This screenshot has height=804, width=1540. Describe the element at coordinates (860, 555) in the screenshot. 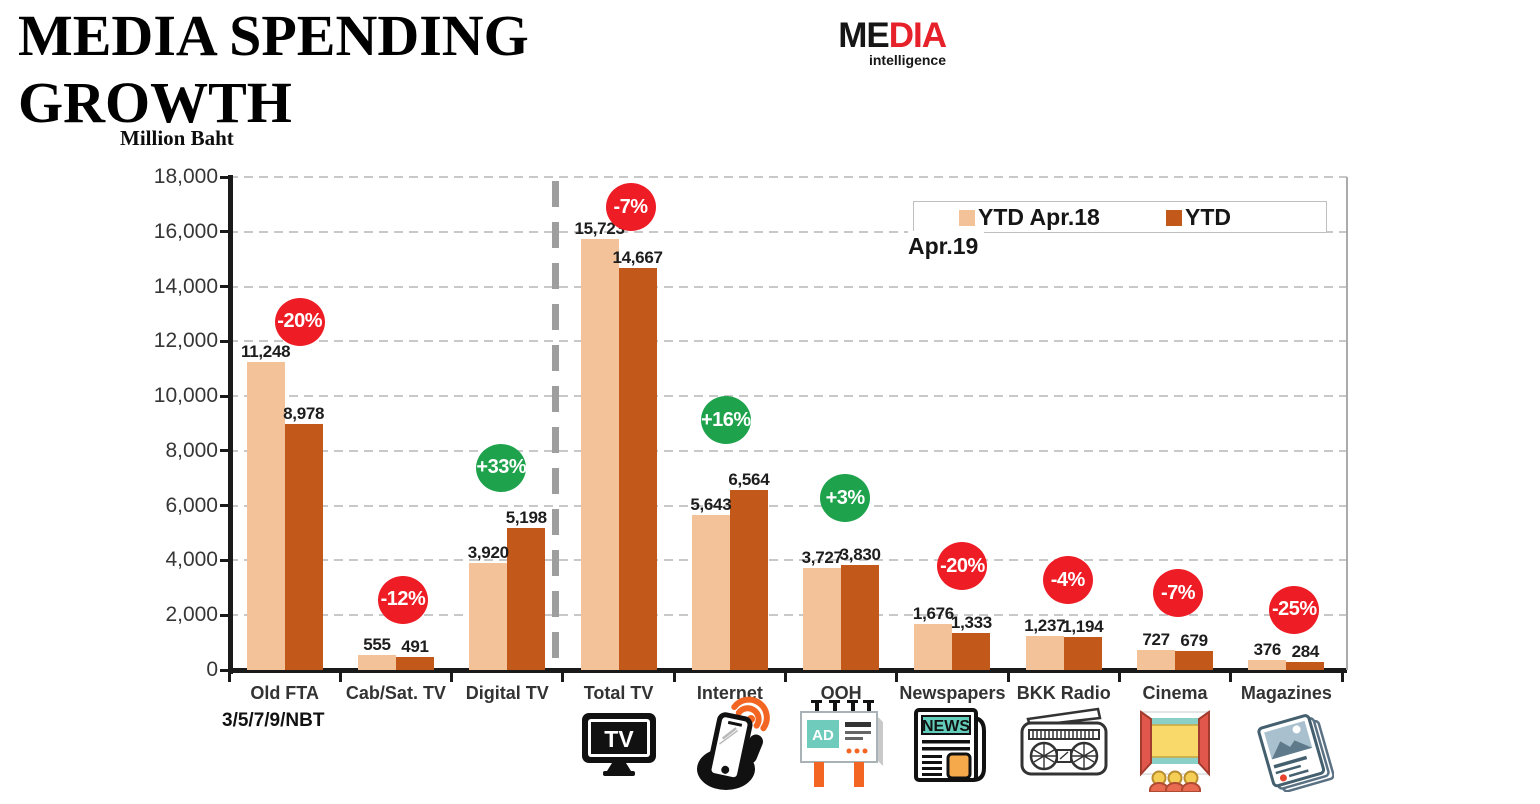

I see `value-label-ytd-apr19: 3,830` at that location.